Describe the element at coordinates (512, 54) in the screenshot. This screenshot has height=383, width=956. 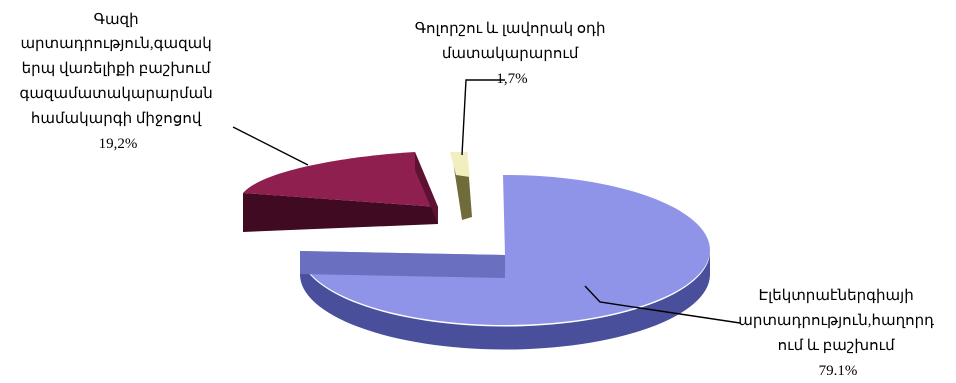
I see `slice-label-steam: Գոլորշու և լավորակ օդի մատակարարում 1,7%` at that location.